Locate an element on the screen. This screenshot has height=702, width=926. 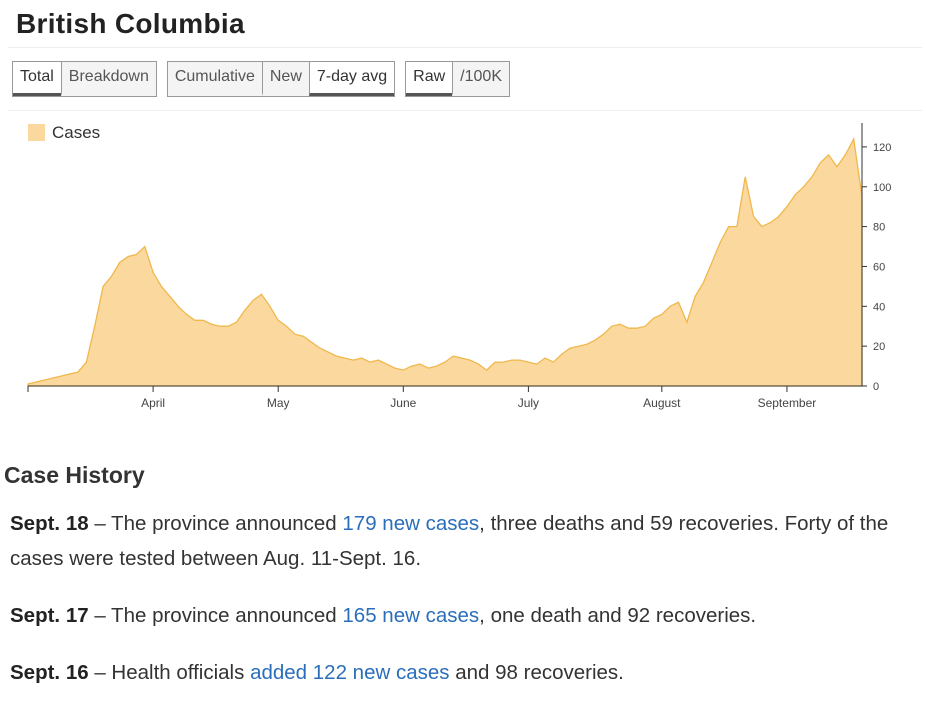
x-tick-label: August is located at coordinates (662, 403).